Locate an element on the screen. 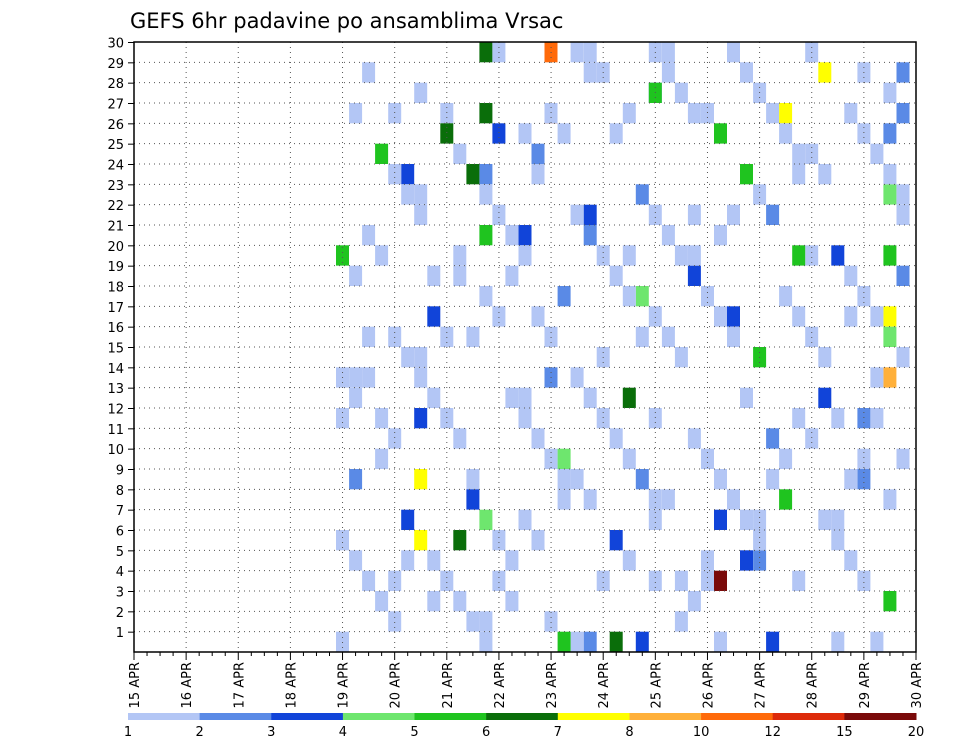  x-tick-label: 16 APR is located at coordinates (187, 685).